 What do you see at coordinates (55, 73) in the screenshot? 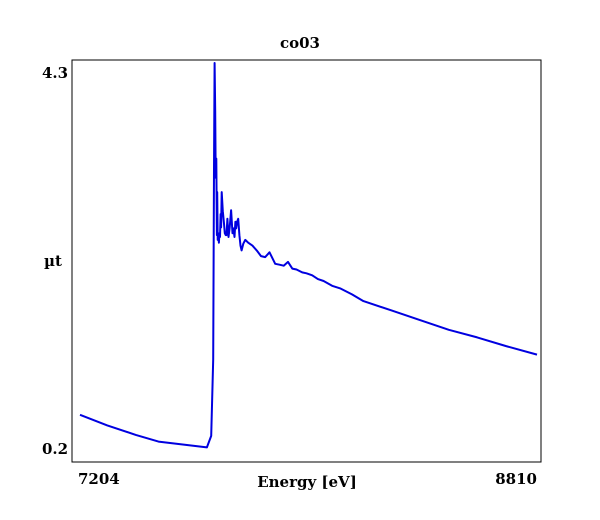
I see `y-tick-top: 4.3` at bounding box center [55, 73].